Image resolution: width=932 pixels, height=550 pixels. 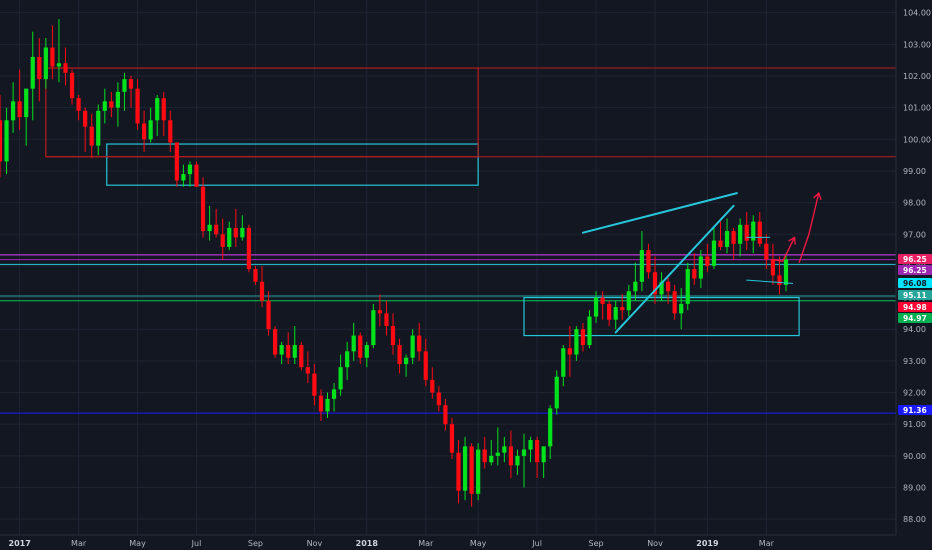 I want to click on time-tick-label: 2019, so click(x=707, y=543).